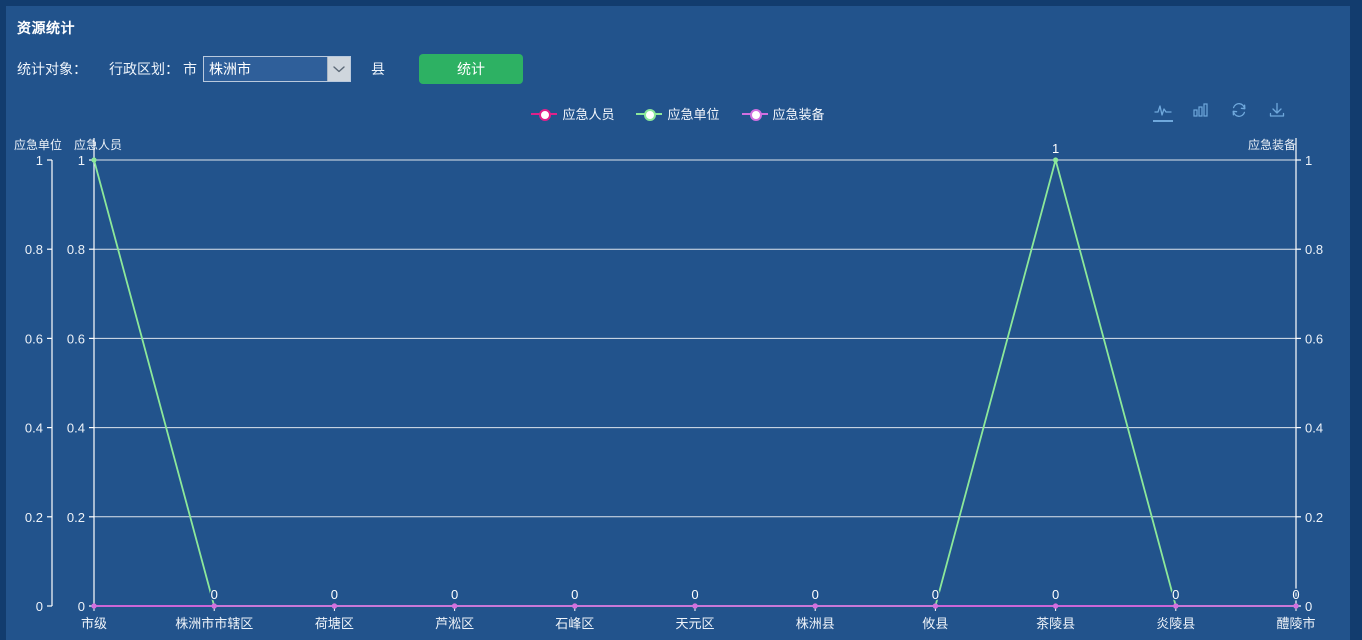 The image size is (1362, 640). Describe the element at coordinates (1220, 110) in the screenshot. I see `chart-toolbox` at that location.